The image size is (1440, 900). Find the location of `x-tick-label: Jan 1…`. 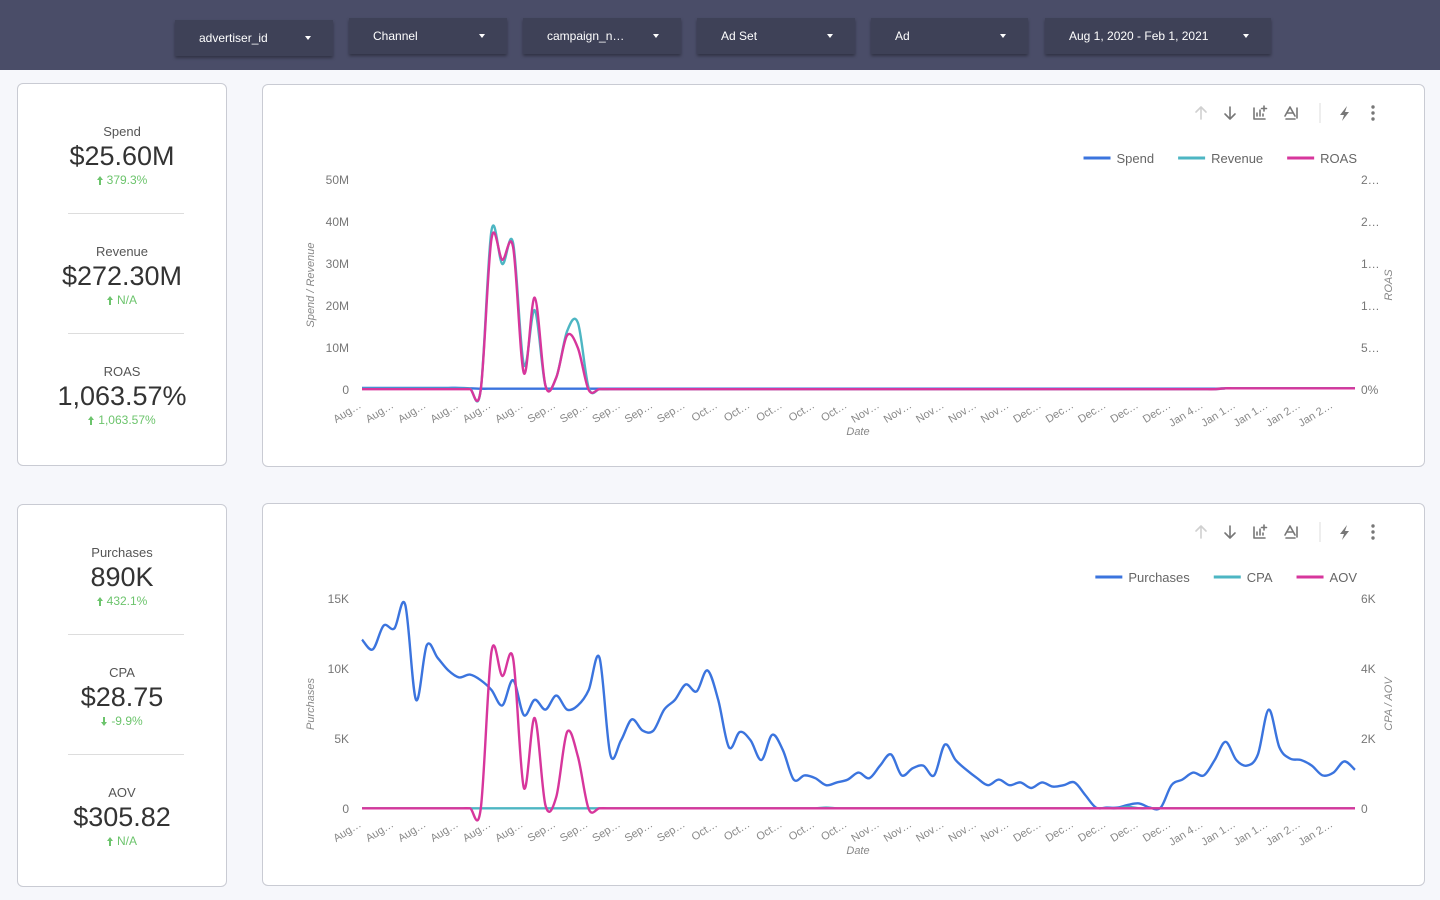

x-tick-label: Jan 1… is located at coordinates (1251, 414).